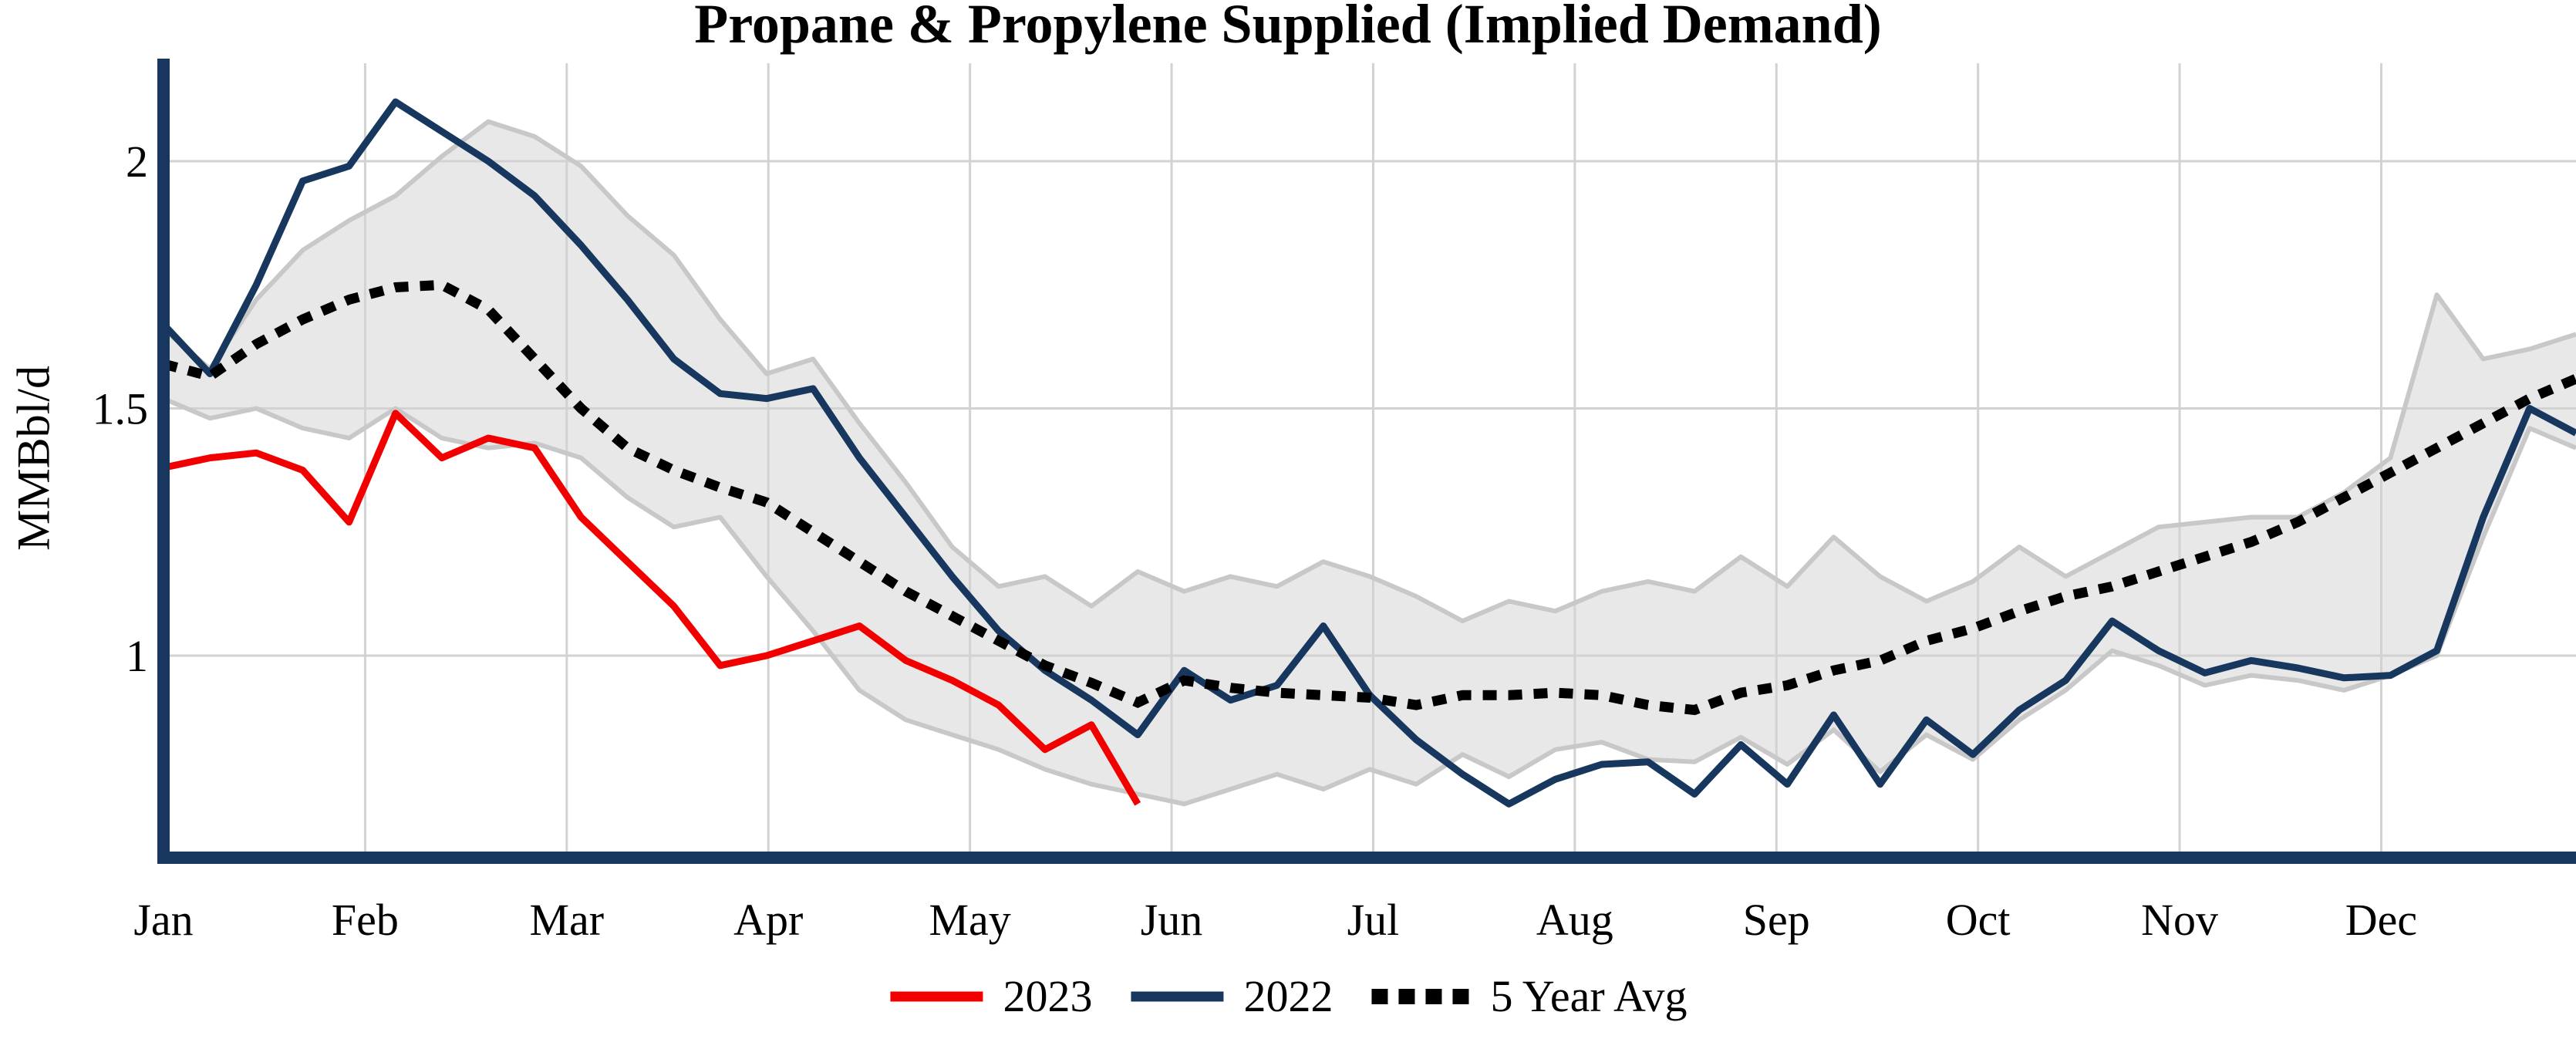 This screenshot has height=1049, width=2576. What do you see at coordinates (1978, 920) in the screenshot?
I see `x-tick-label: Oct` at bounding box center [1978, 920].